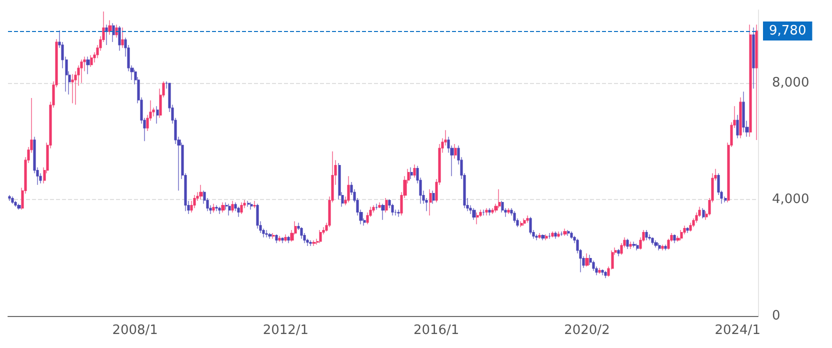 Image resolution: width=832 pixels, height=348 pixels. I want to click on y-tick-label: 4,000, so click(791, 199).